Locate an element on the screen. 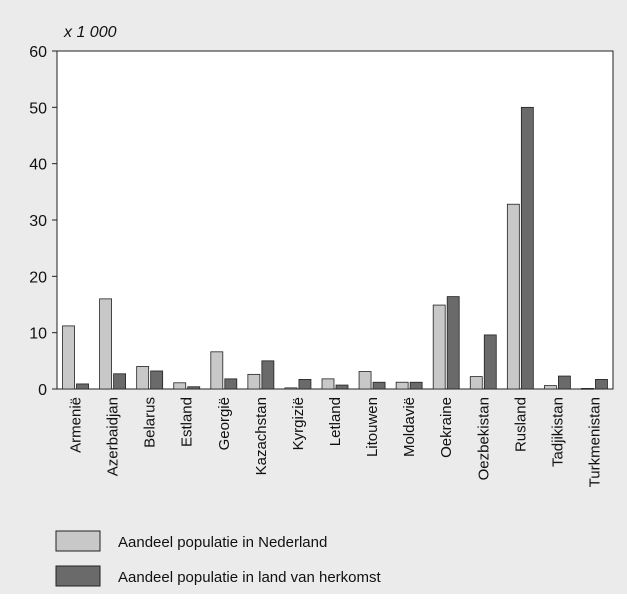 This screenshot has height=599, width=627. x-tick-label: Oekraine is located at coordinates (446, 427).